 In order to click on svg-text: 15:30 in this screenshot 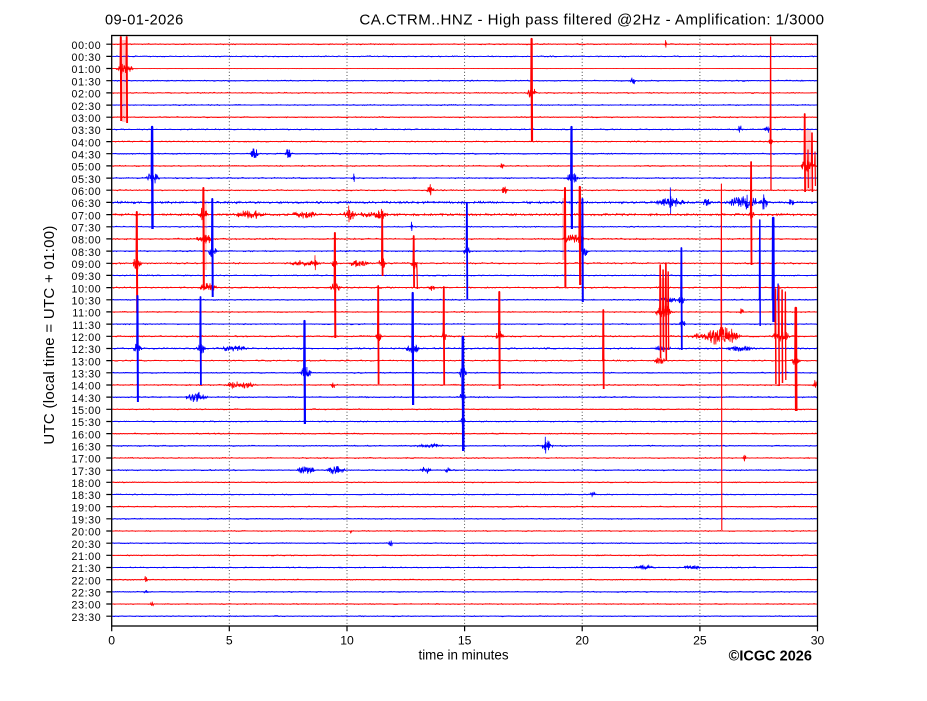, I will do `click(87, 423)`.